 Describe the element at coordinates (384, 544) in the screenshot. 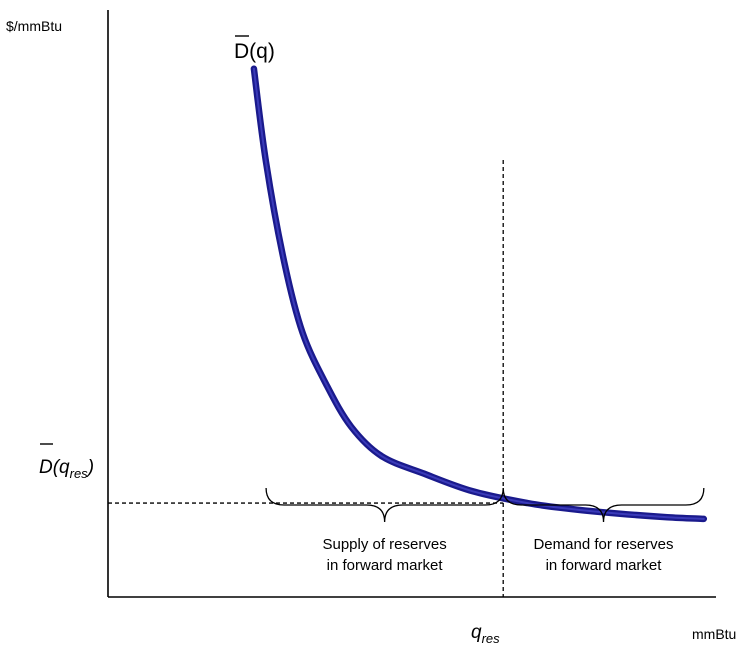

I see `supply-brace-label-1: Supply of reserves` at that location.